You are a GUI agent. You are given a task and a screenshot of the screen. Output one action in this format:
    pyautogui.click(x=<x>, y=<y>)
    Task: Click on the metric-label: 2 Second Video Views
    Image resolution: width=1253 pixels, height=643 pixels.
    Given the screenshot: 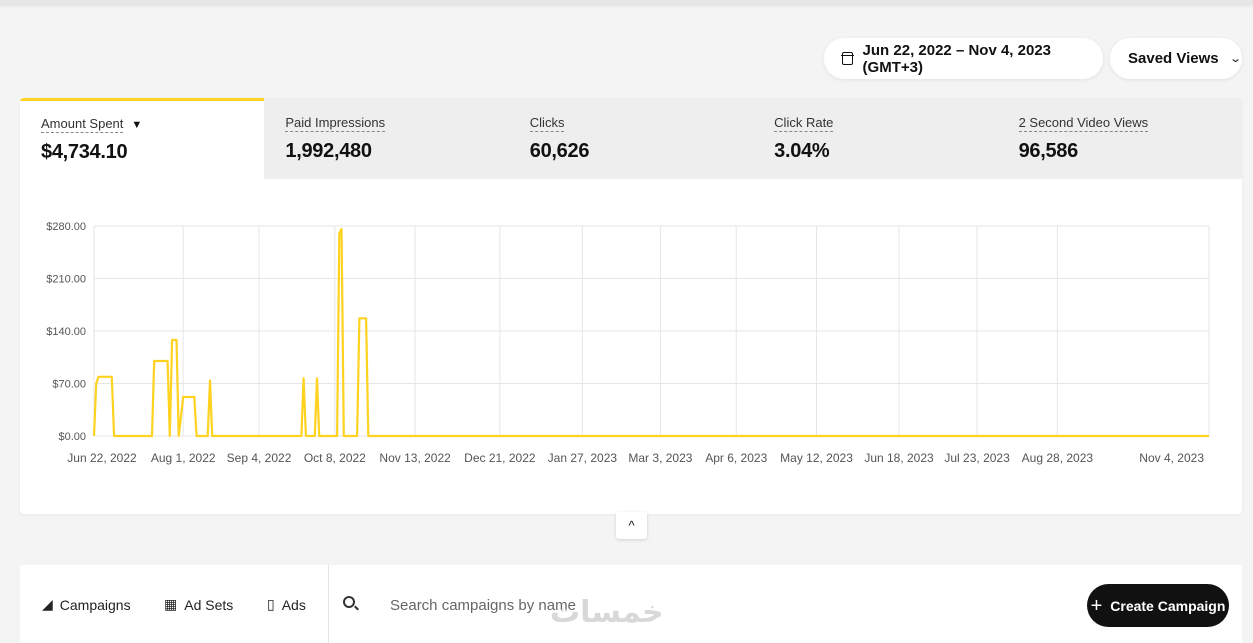 What is the action you would take?
    pyautogui.click(x=1083, y=123)
    